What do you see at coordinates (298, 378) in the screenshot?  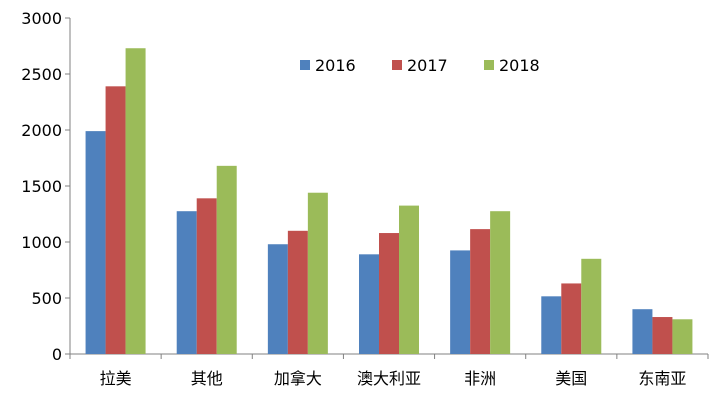 I see `category-label: 加拿大` at bounding box center [298, 378].